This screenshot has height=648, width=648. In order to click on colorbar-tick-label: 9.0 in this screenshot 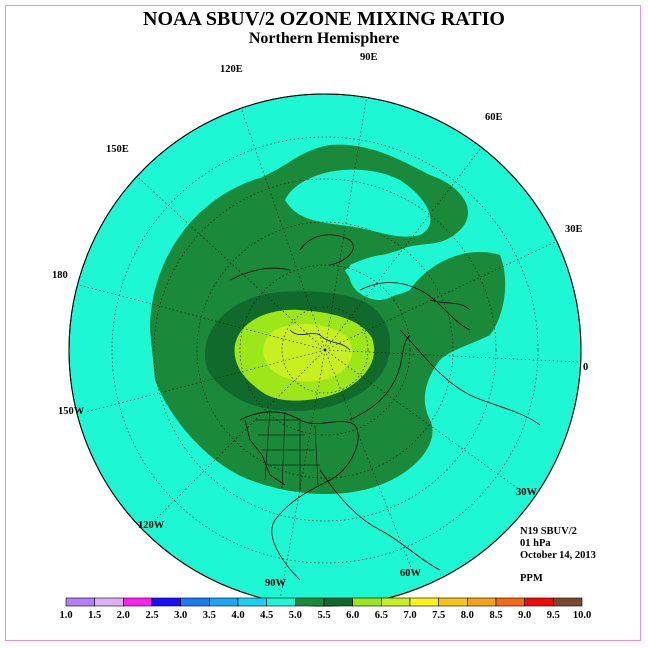, I will do `click(524, 615)`.